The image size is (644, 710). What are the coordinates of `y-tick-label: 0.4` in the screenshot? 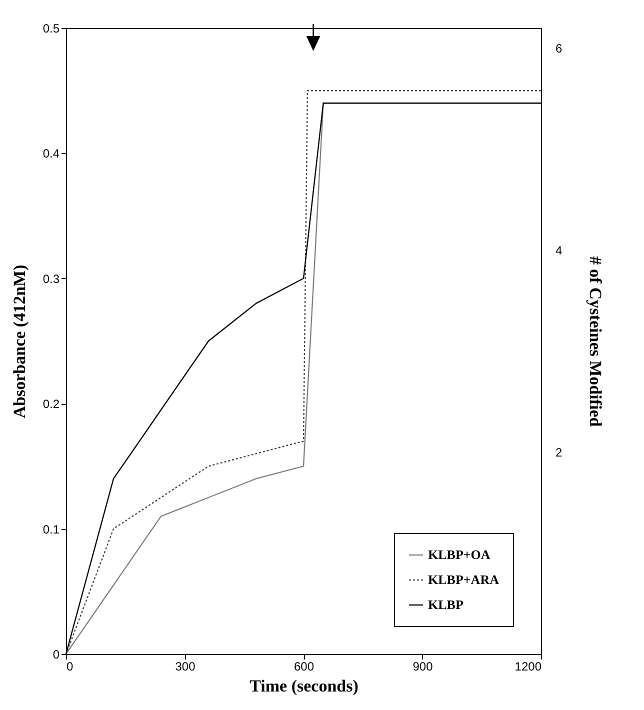 It's located at (51, 153).